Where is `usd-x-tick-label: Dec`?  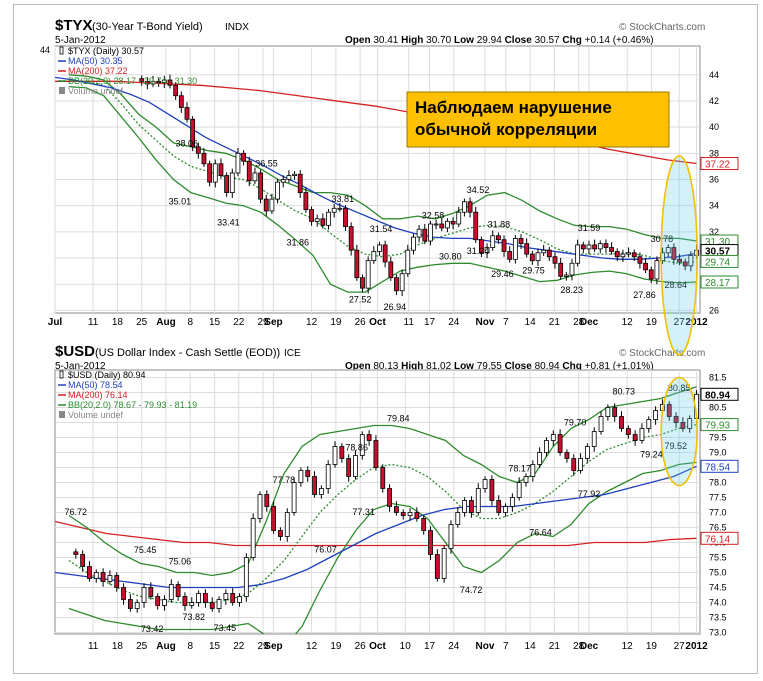
usd-x-tick-label: Dec is located at coordinates (589, 646).